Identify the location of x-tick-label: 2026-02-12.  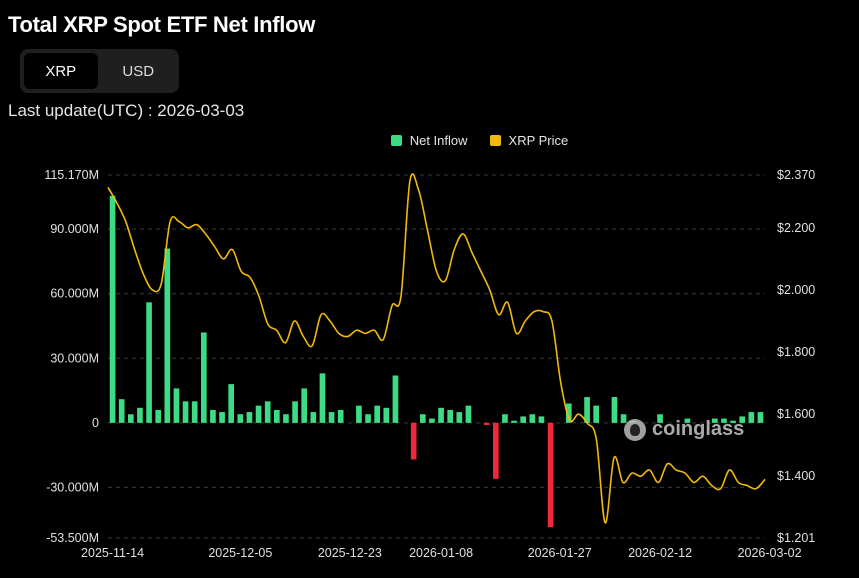
(660, 553).